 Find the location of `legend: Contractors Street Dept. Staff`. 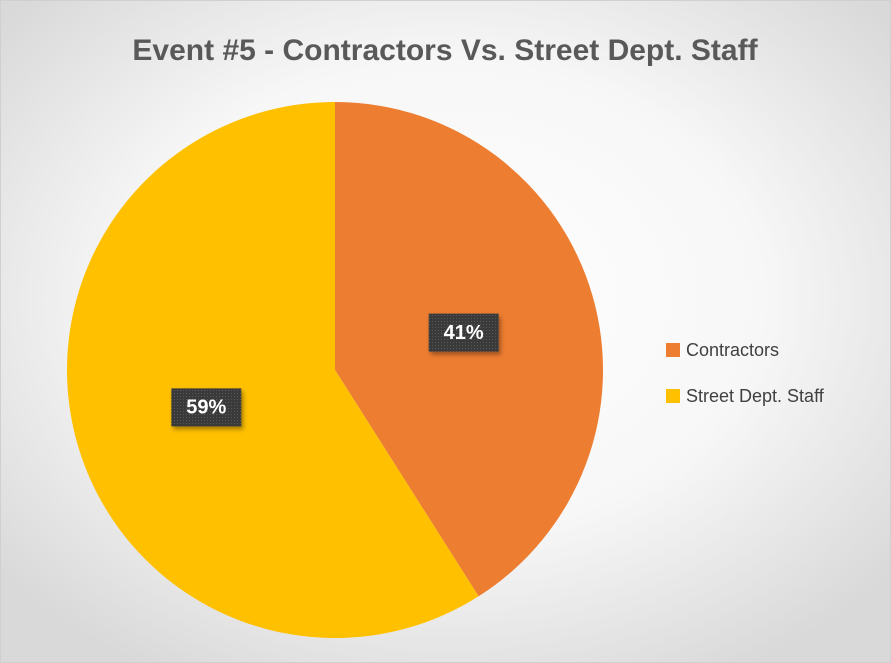

legend: Contractors Street Dept. Staff is located at coordinates (745, 373).